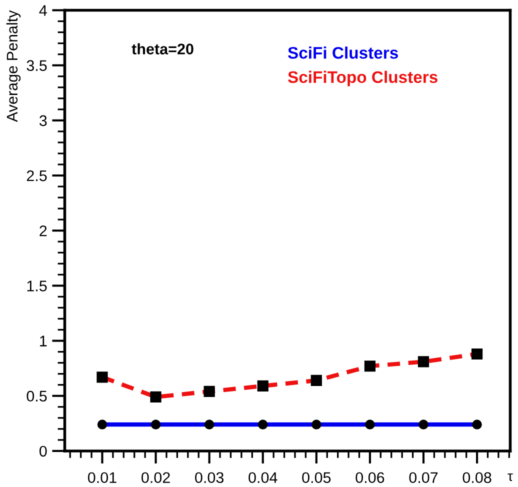 The width and height of the screenshot is (518, 487). Describe the element at coordinates (37, 286) in the screenshot. I see `y-tick-label: 1.5` at that location.